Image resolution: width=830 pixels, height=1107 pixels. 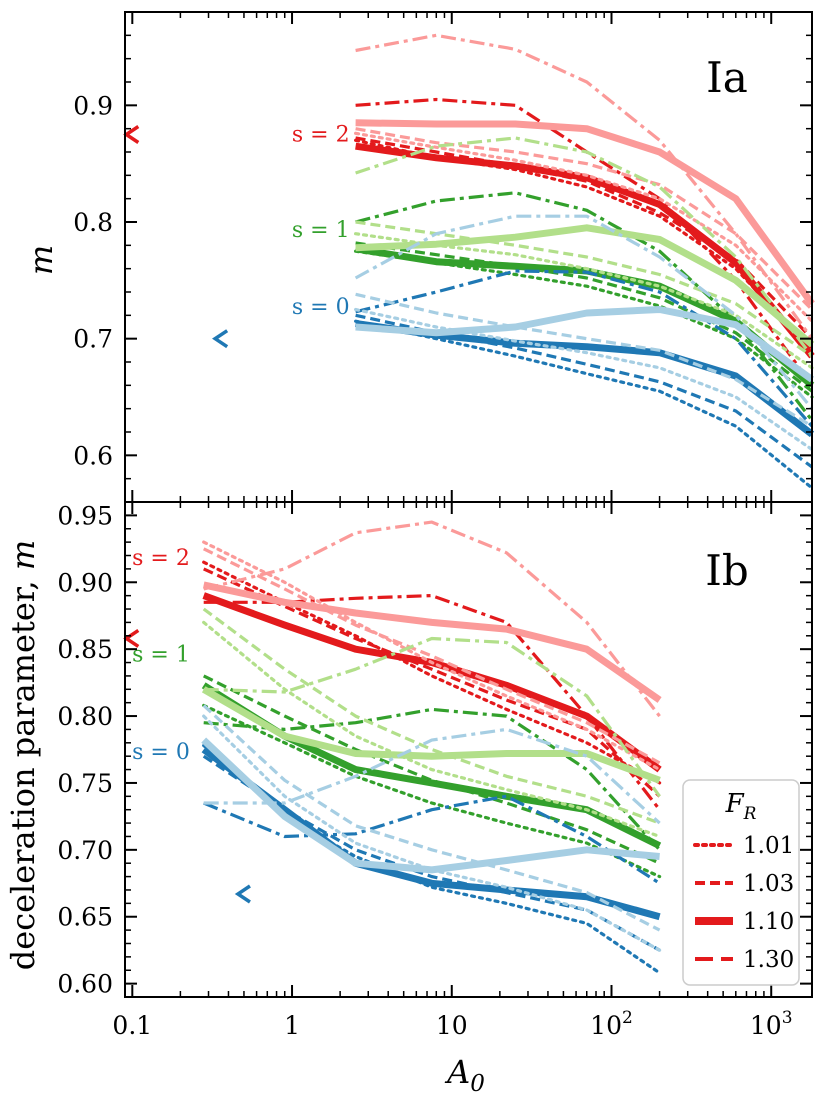 I want to click on y-tick-label: 0.95, so click(x=85, y=515).